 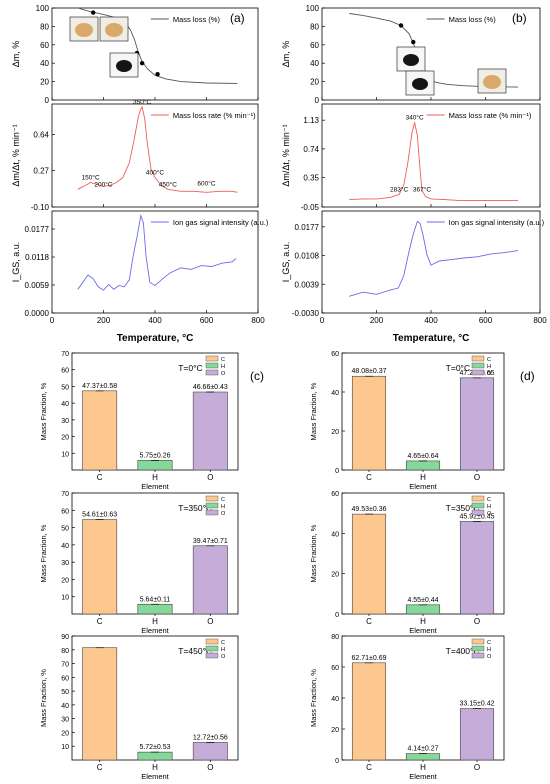 What do you see at coordinates (155, 486) in the screenshot?
I see `x-axis-title: Element` at bounding box center [155, 486].